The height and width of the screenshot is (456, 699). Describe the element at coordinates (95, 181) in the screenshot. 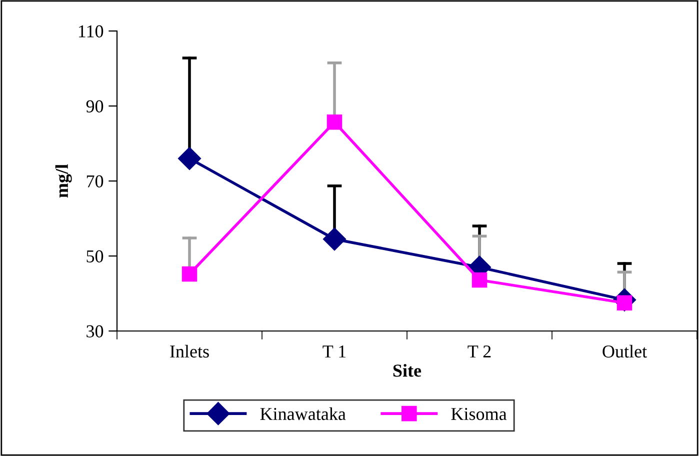

I see `y-tick-label: 70` at that location.